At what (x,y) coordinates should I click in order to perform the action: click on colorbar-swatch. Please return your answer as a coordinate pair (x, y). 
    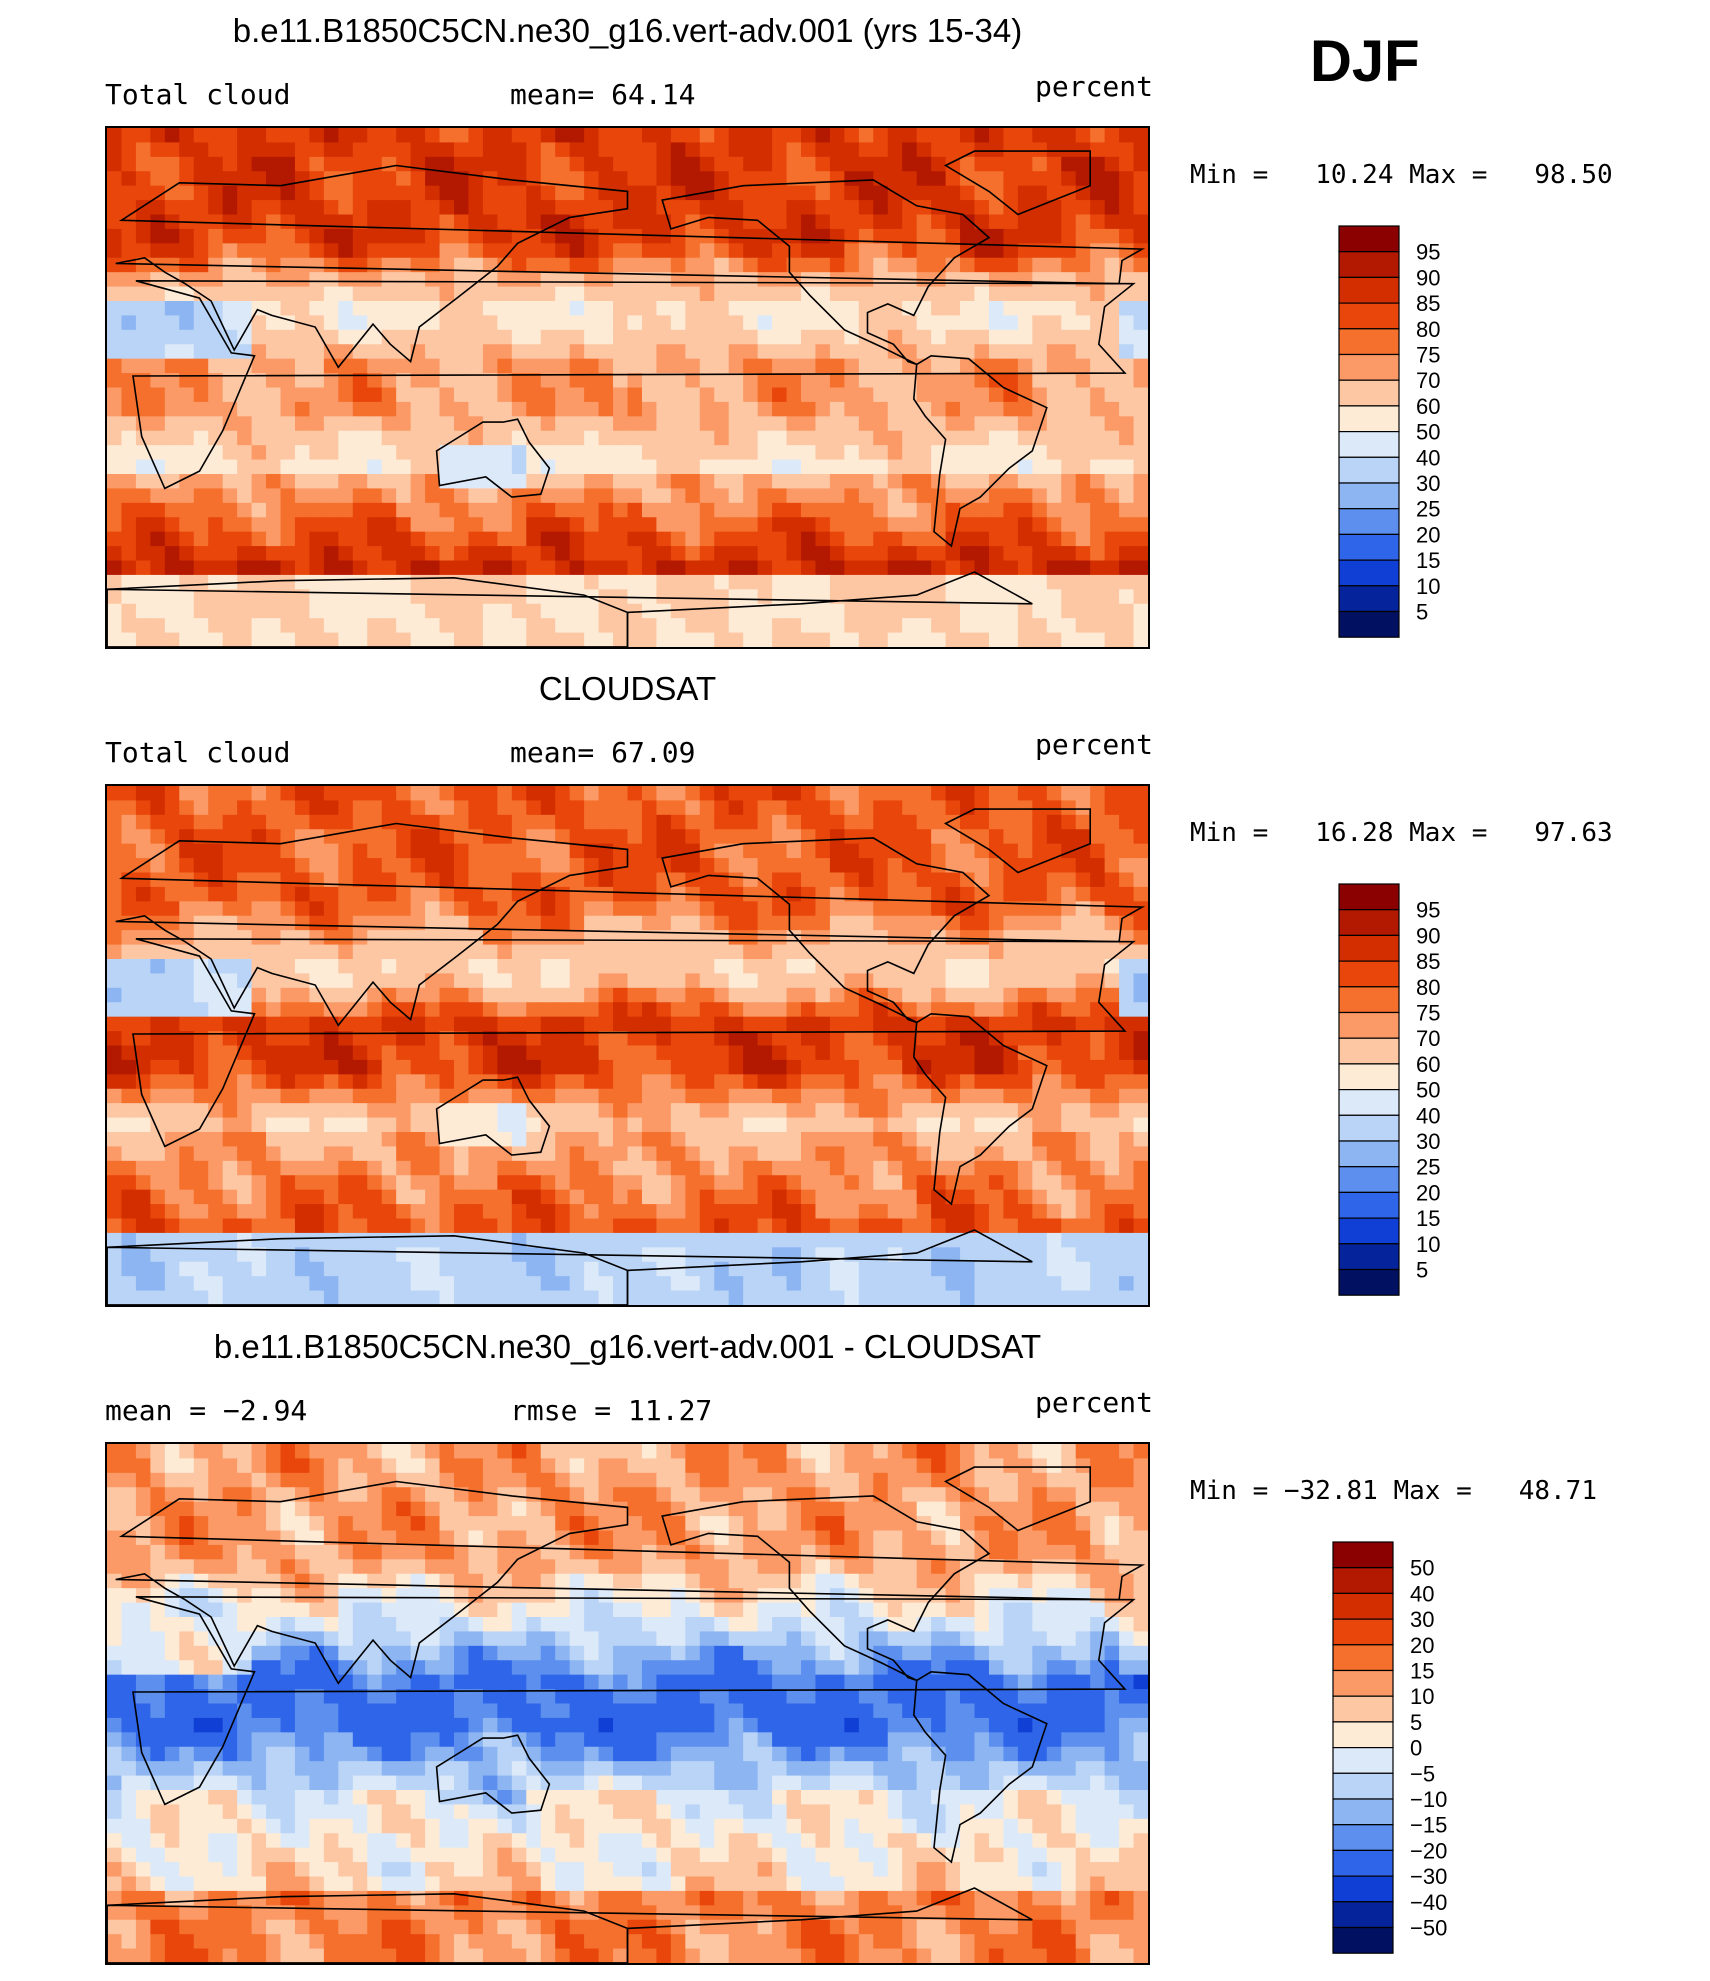
    Looking at the image, I should click on (1369, 393).